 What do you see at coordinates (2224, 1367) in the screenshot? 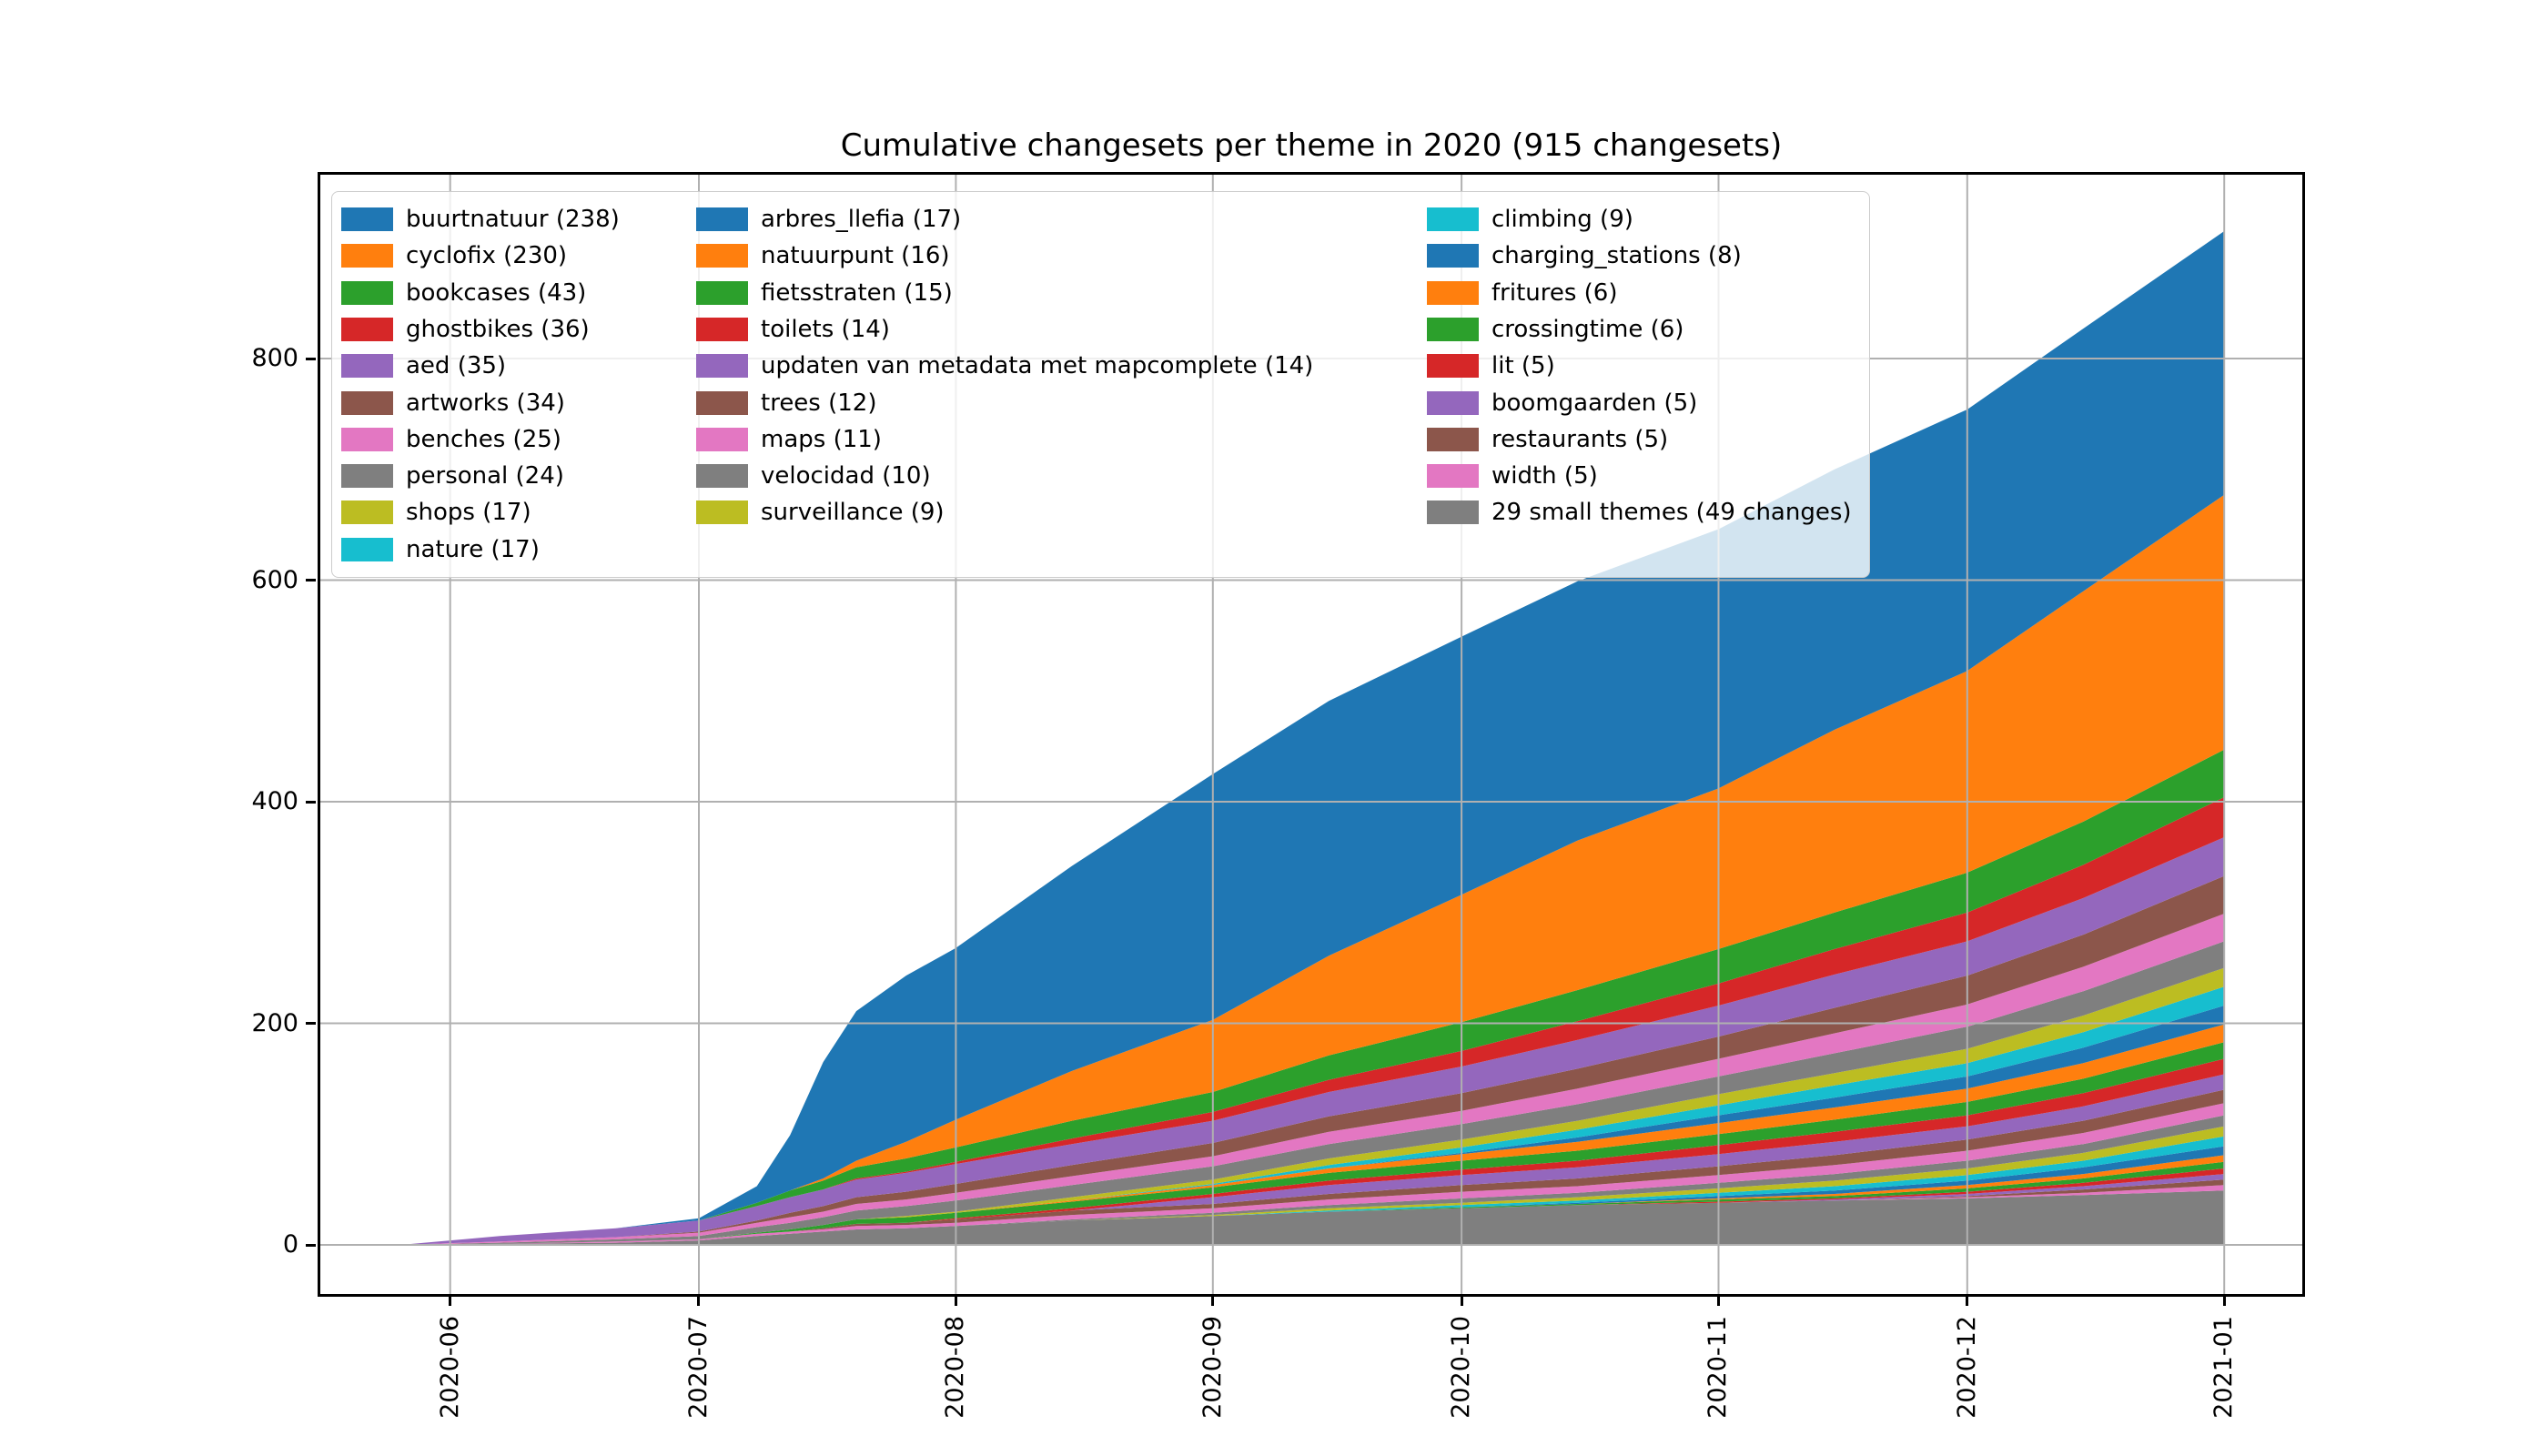
I see `x-tick-label: 2021-01` at bounding box center [2224, 1367].